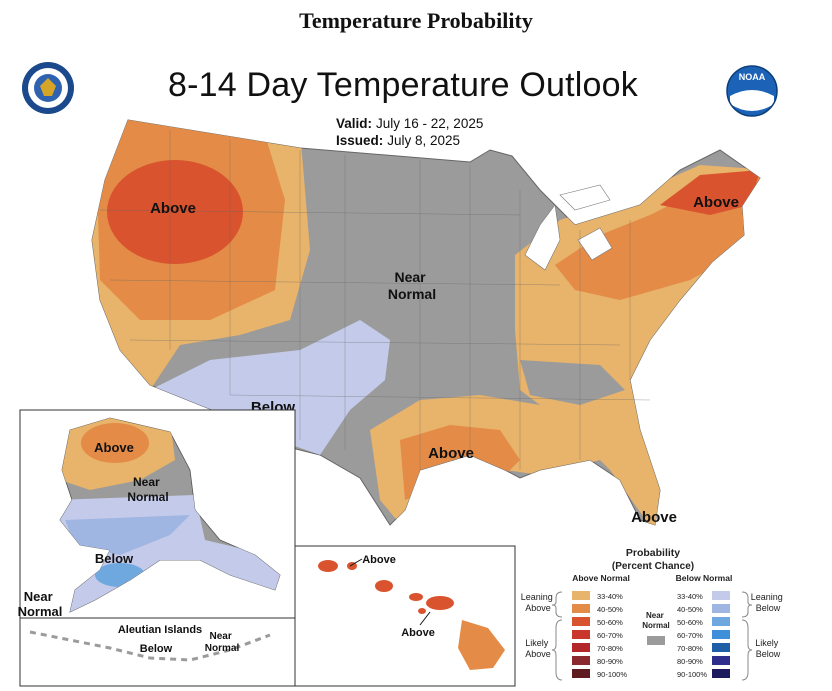 This screenshot has width=832, height=691. Describe the element at coordinates (538, 608) in the screenshot. I see `leaning-above-line-2: Above` at that location.